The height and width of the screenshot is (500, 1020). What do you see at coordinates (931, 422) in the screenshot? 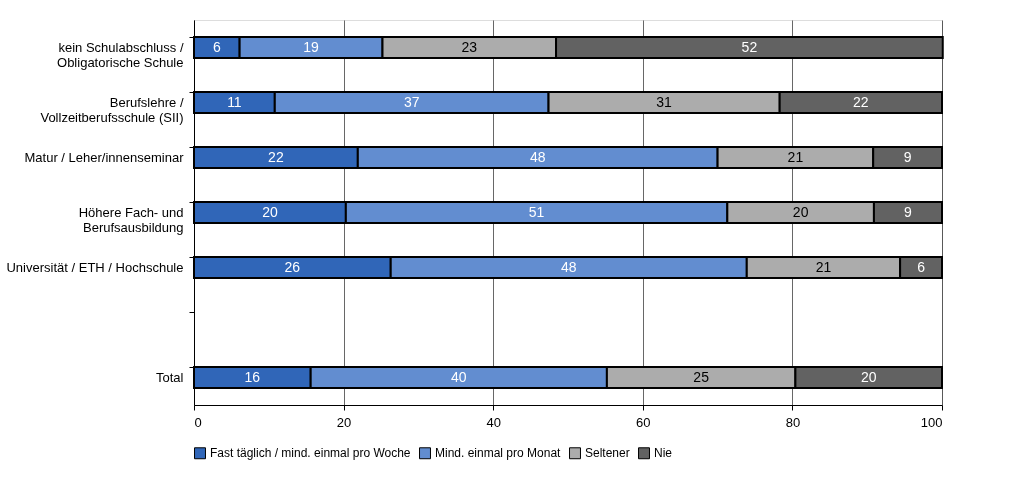
I see `x-tick-label: 100` at bounding box center [931, 422].